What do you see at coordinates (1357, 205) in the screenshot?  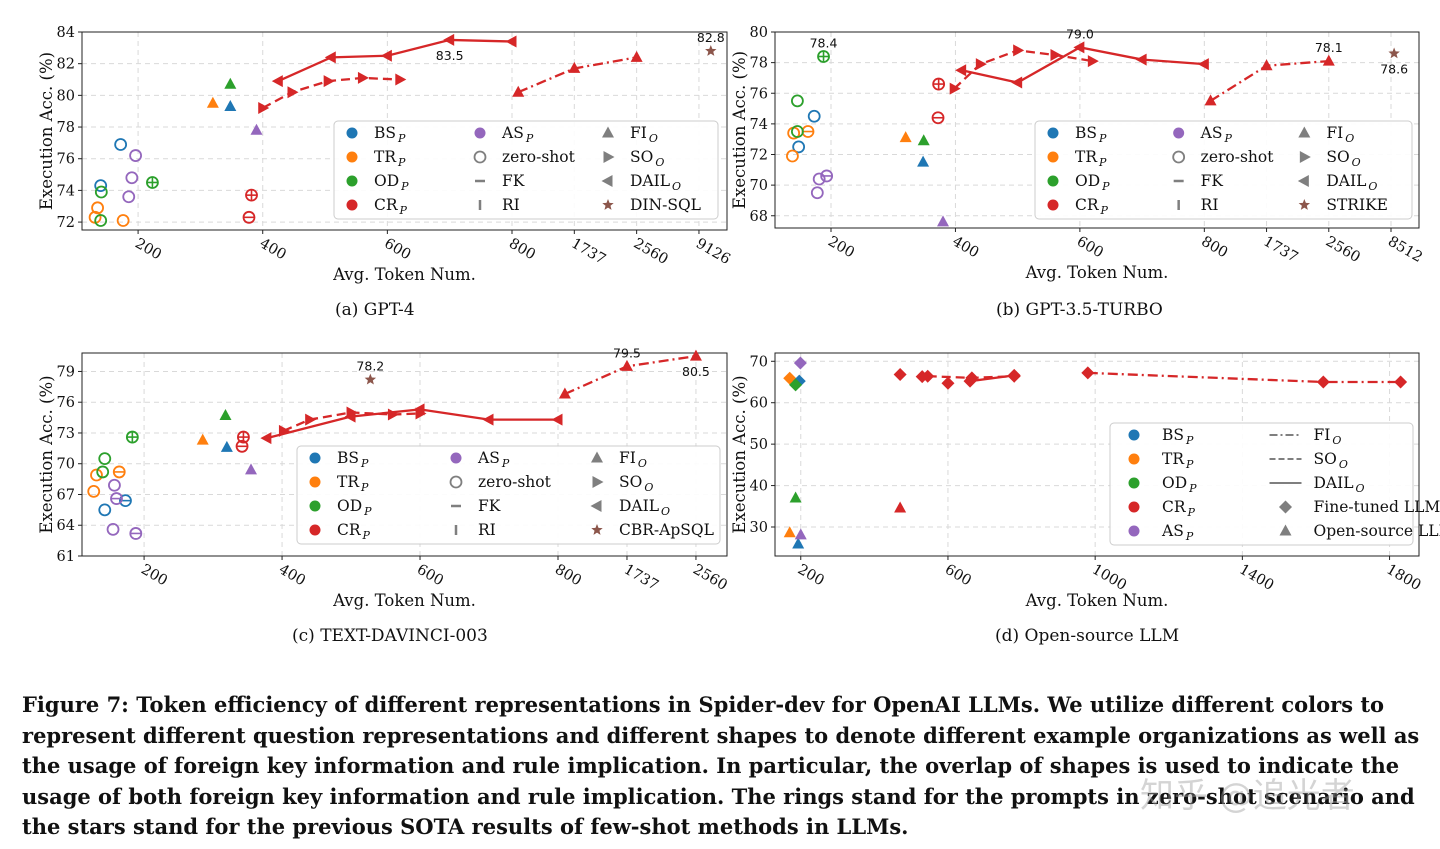 I see `chart-b-legend-label-11: STRIKE` at bounding box center [1357, 205].